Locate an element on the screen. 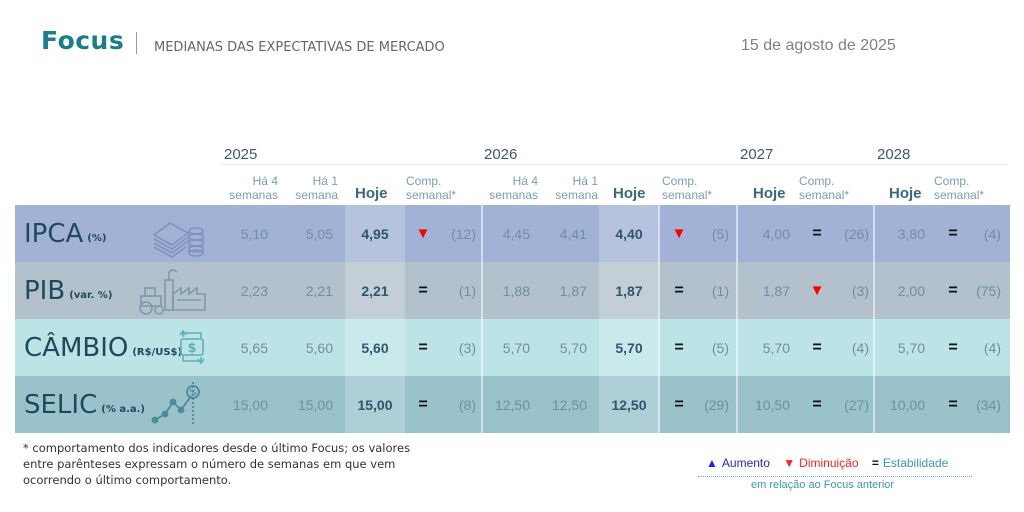 Image resolution: width=1024 pixels, height=512 pixels. legend-up: ▲ Aumento is located at coordinates (738, 463).